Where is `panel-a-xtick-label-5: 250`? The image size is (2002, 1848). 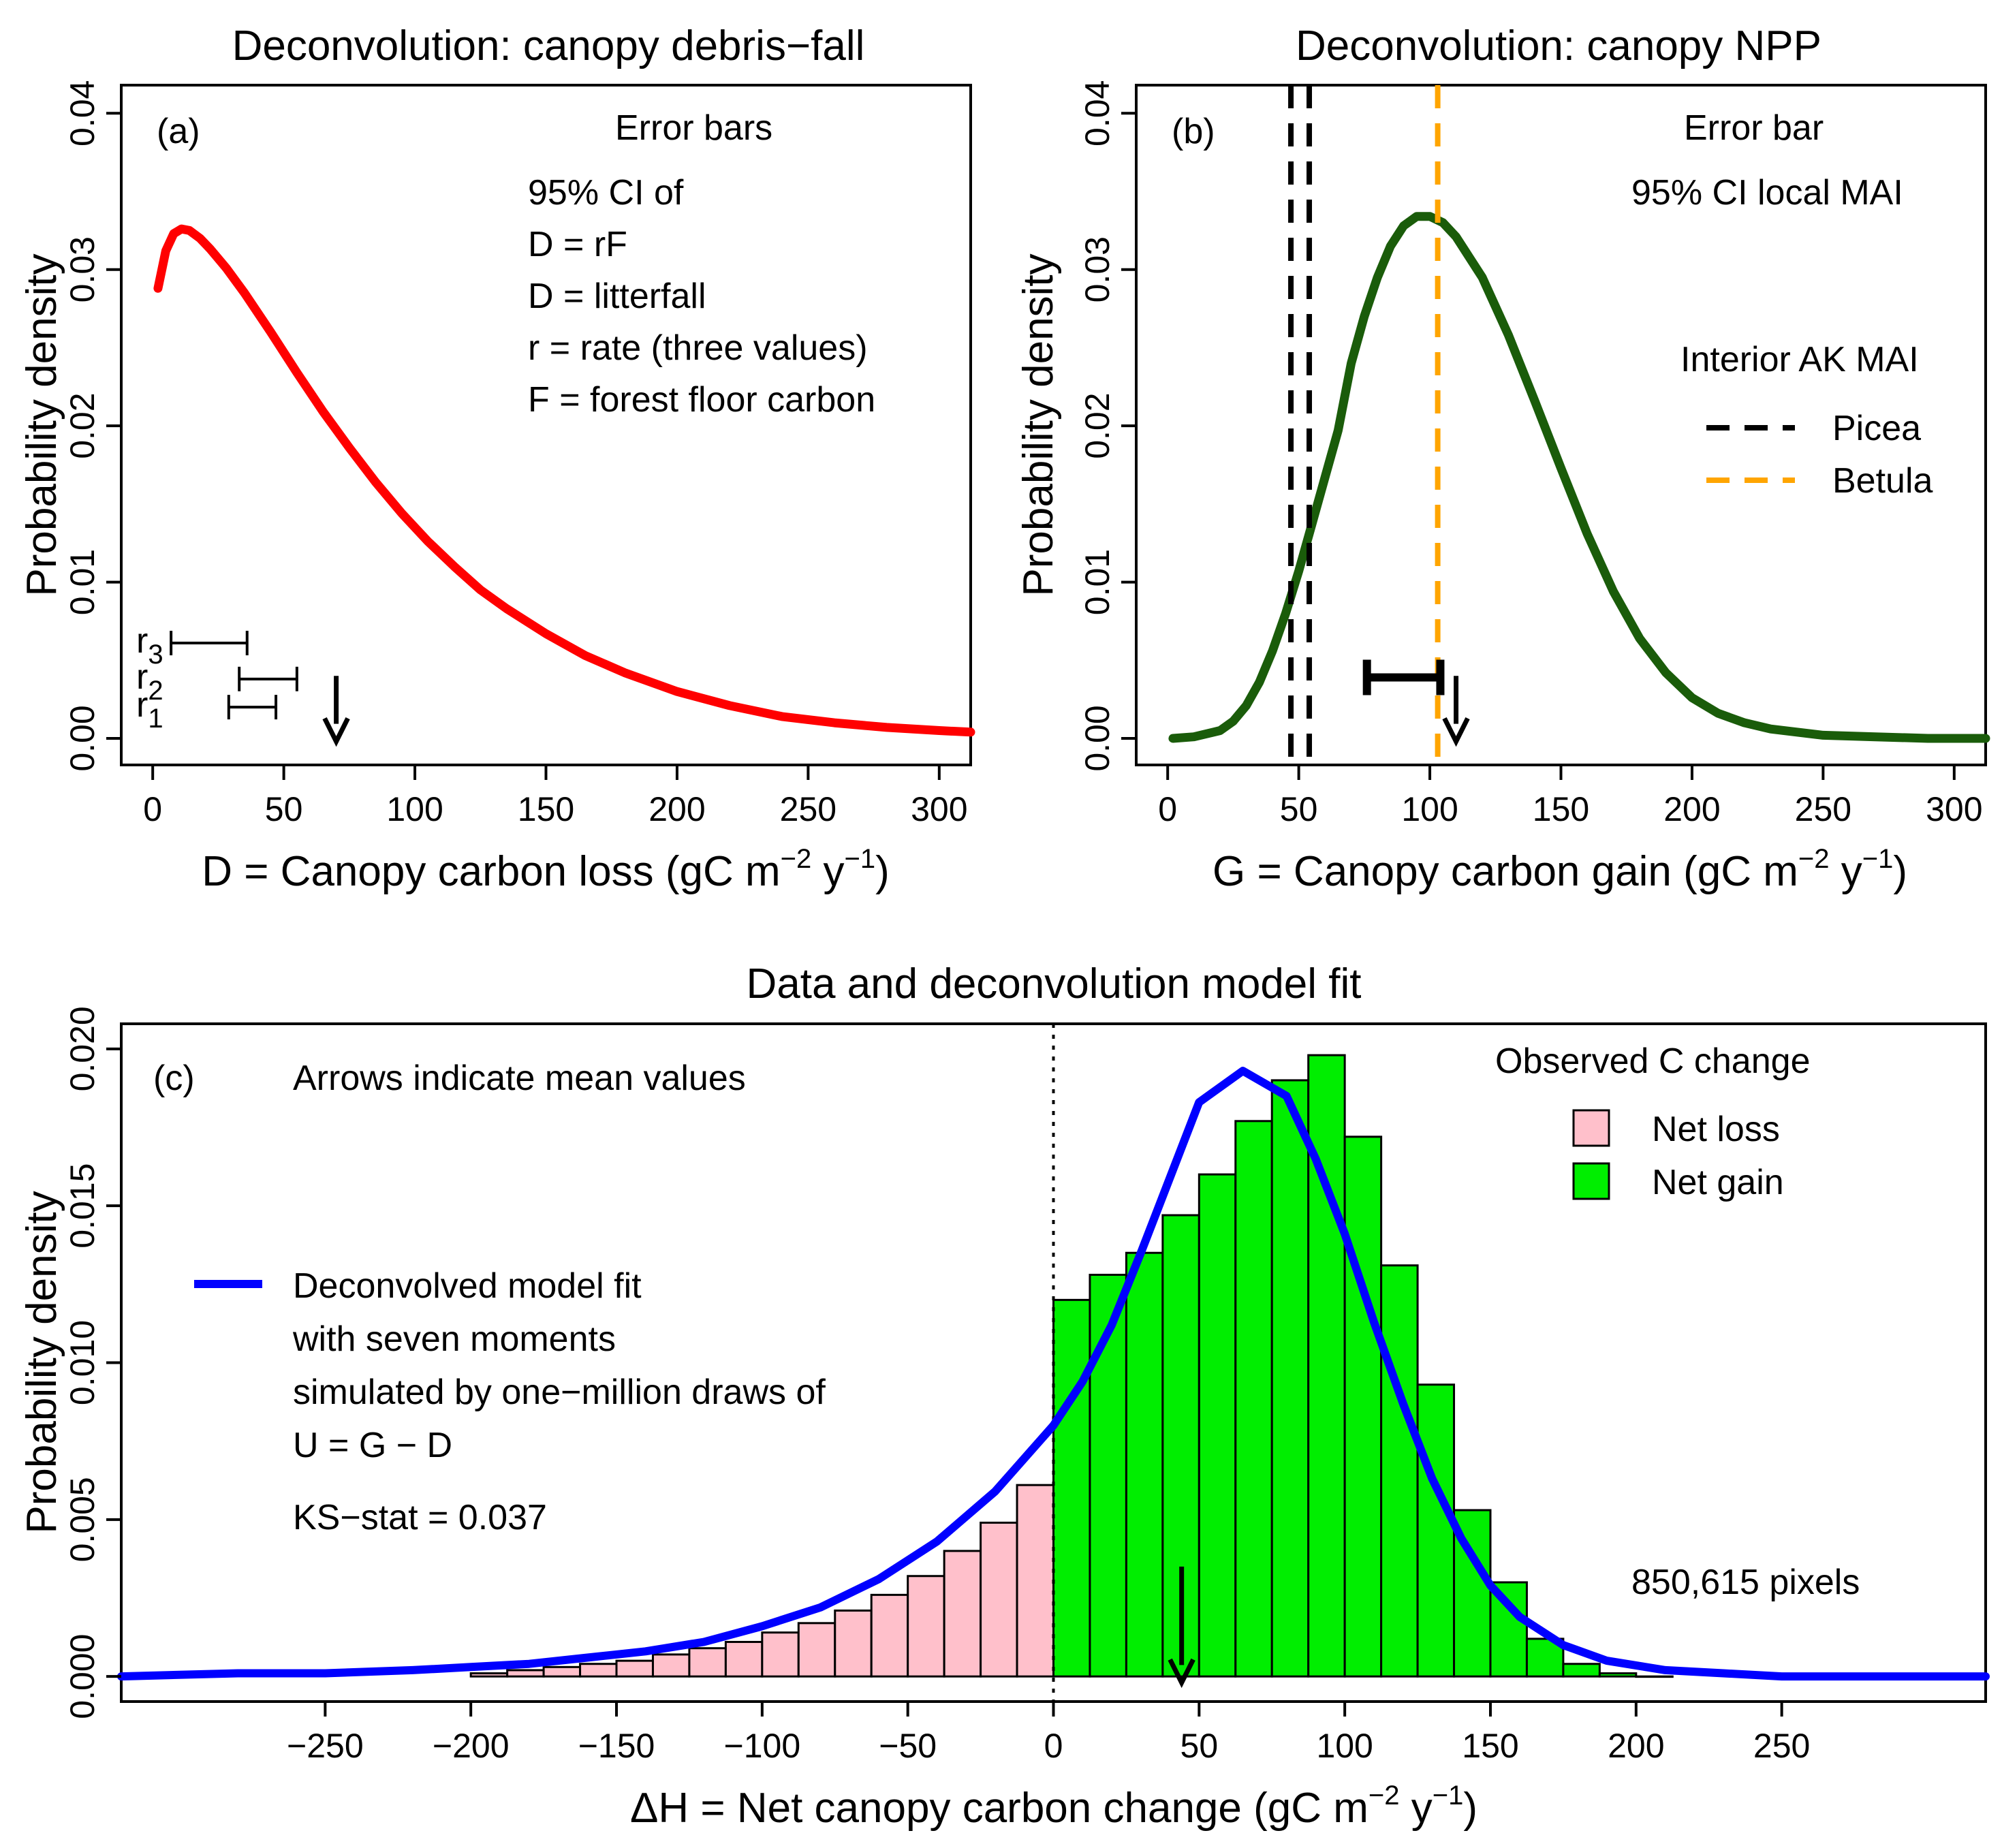 panel-a-xtick-label-5: 250 is located at coordinates (808, 809).